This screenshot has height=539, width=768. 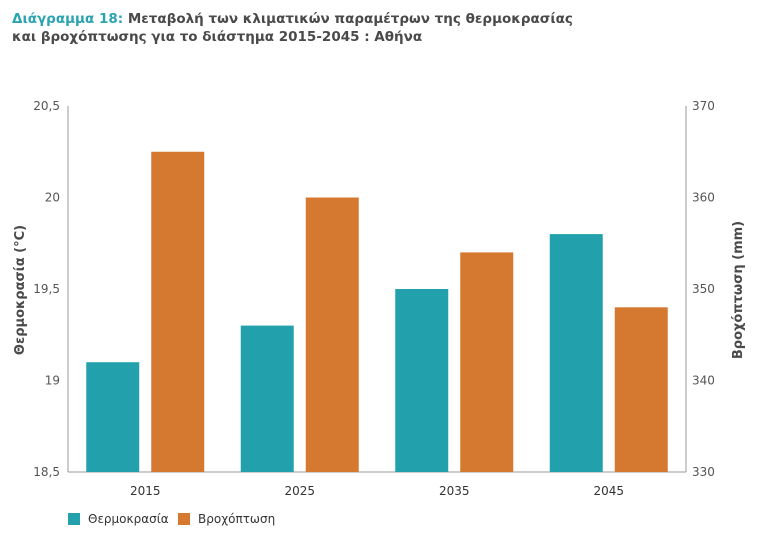 What do you see at coordinates (332, 334) in the screenshot?
I see `bar-precipitation-2025` at bounding box center [332, 334].